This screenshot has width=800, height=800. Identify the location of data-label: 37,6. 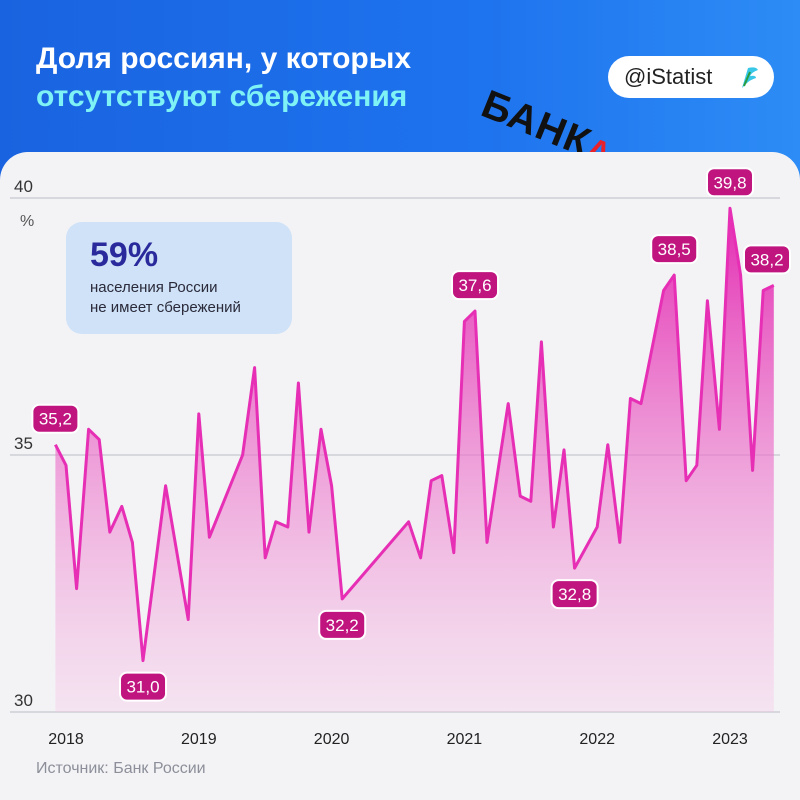
(474, 285).